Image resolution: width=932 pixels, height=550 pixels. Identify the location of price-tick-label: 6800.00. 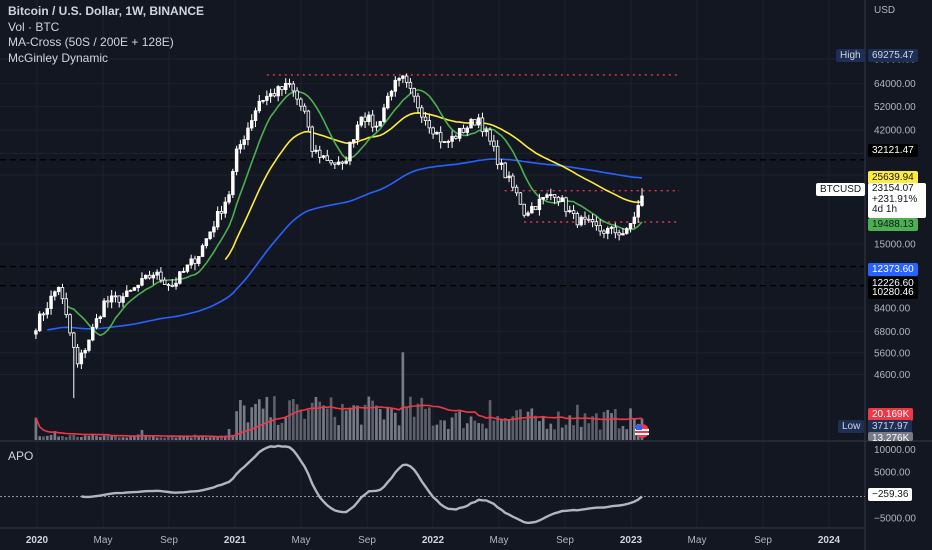
(892, 332).